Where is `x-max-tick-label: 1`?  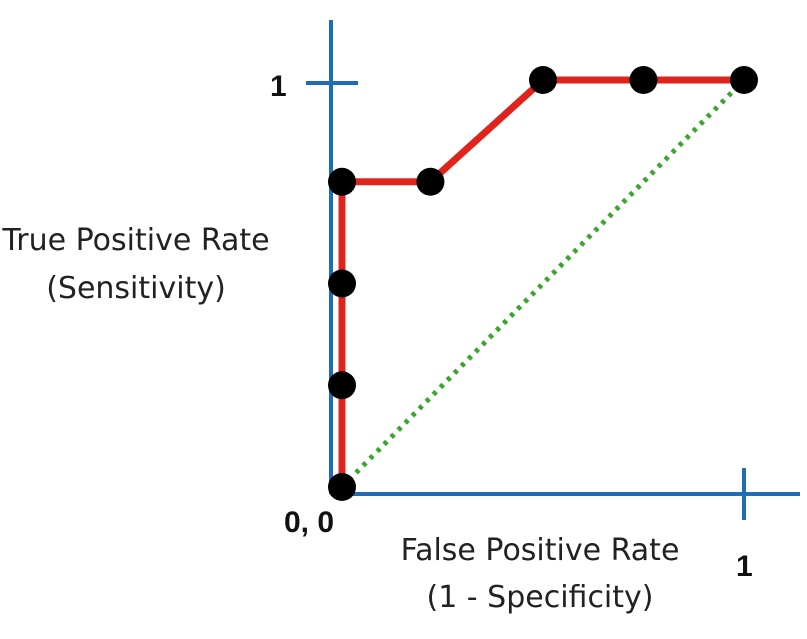 x-max-tick-label: 1 is located at coordinates (744, 566).